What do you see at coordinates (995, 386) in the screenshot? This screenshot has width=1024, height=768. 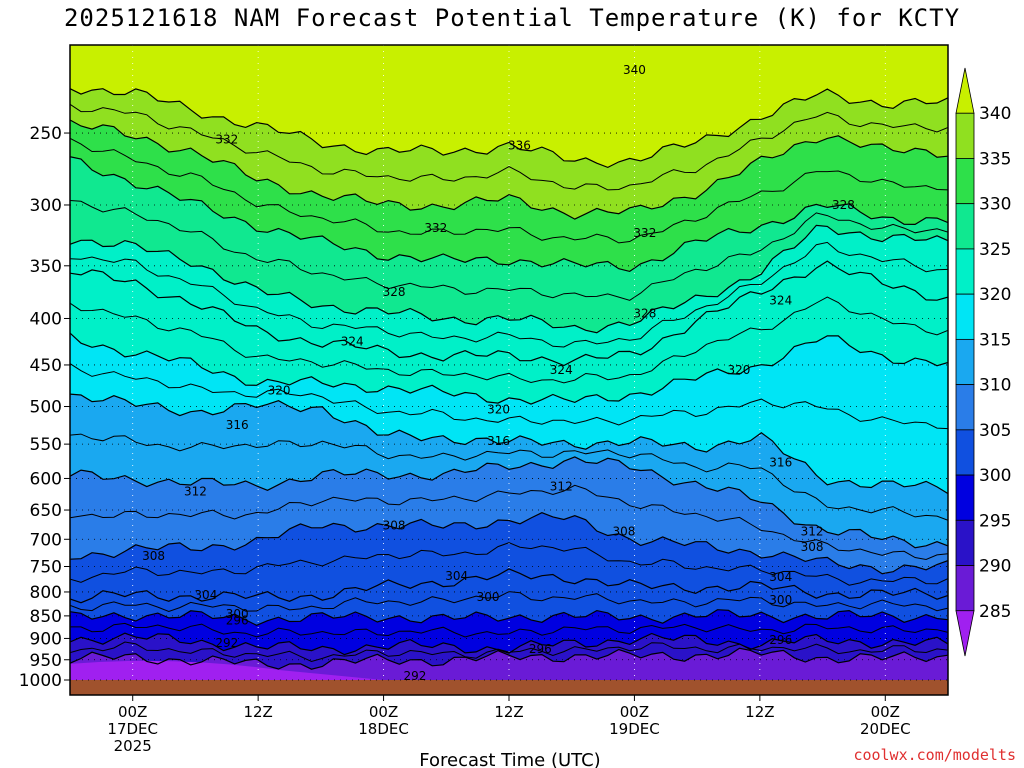 I see `colorbar-label: 310` at bounding box center [995, 386].